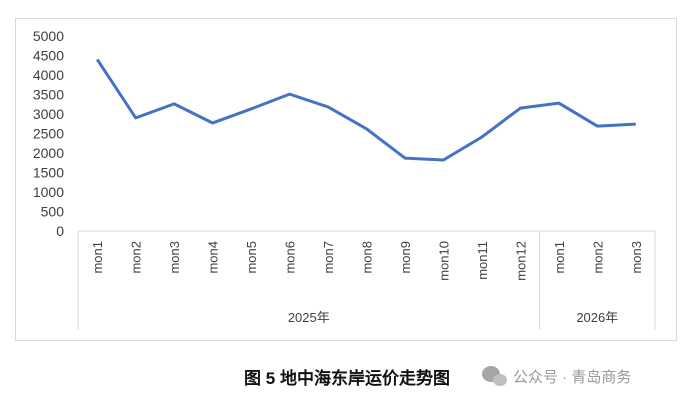 Image resolution: width=692 pixels, height=409 pixels. I want to click on x-tick-label: mon7, so click(328, 257).